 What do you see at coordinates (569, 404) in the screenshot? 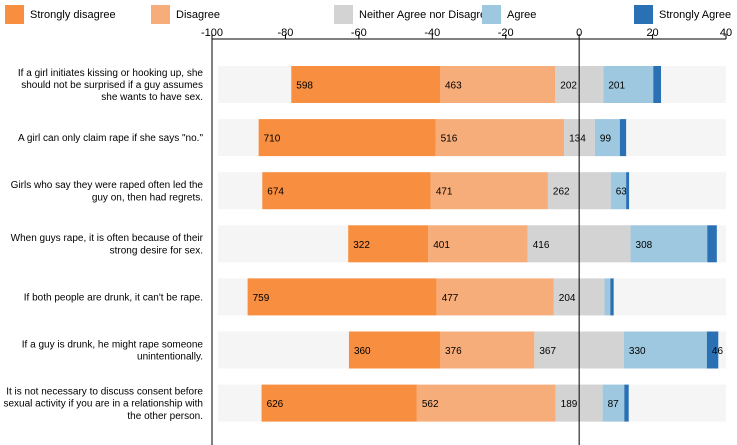
I see `bar-value-label-6-2: 189` at bounding box center [569, 404].